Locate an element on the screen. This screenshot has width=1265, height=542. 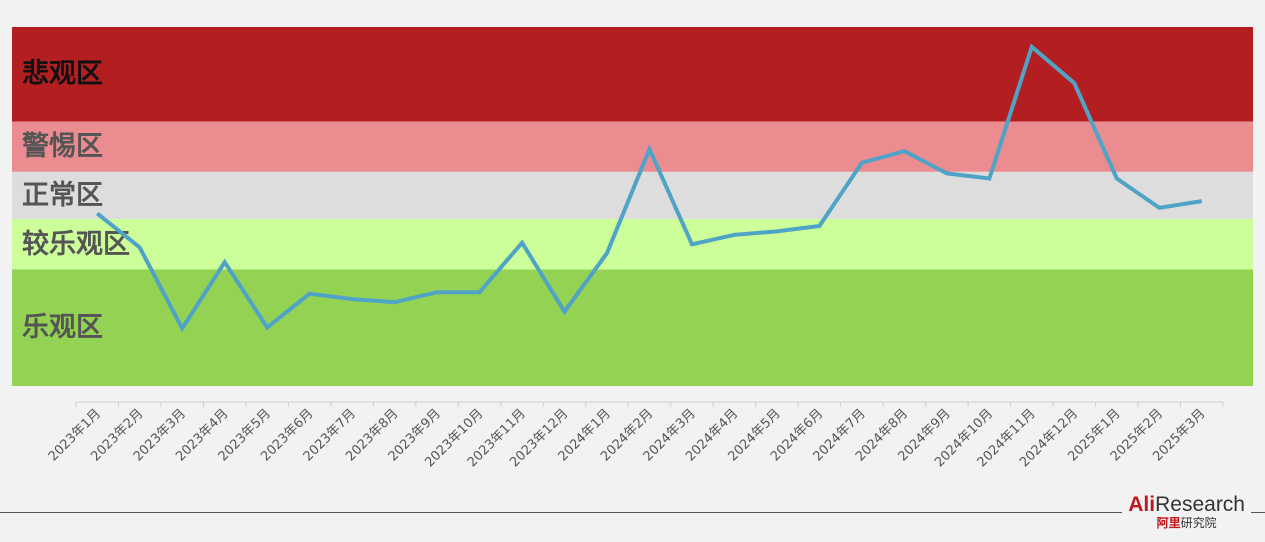
zone-label-0: 悲观区 is located at coordinates (62, 74).